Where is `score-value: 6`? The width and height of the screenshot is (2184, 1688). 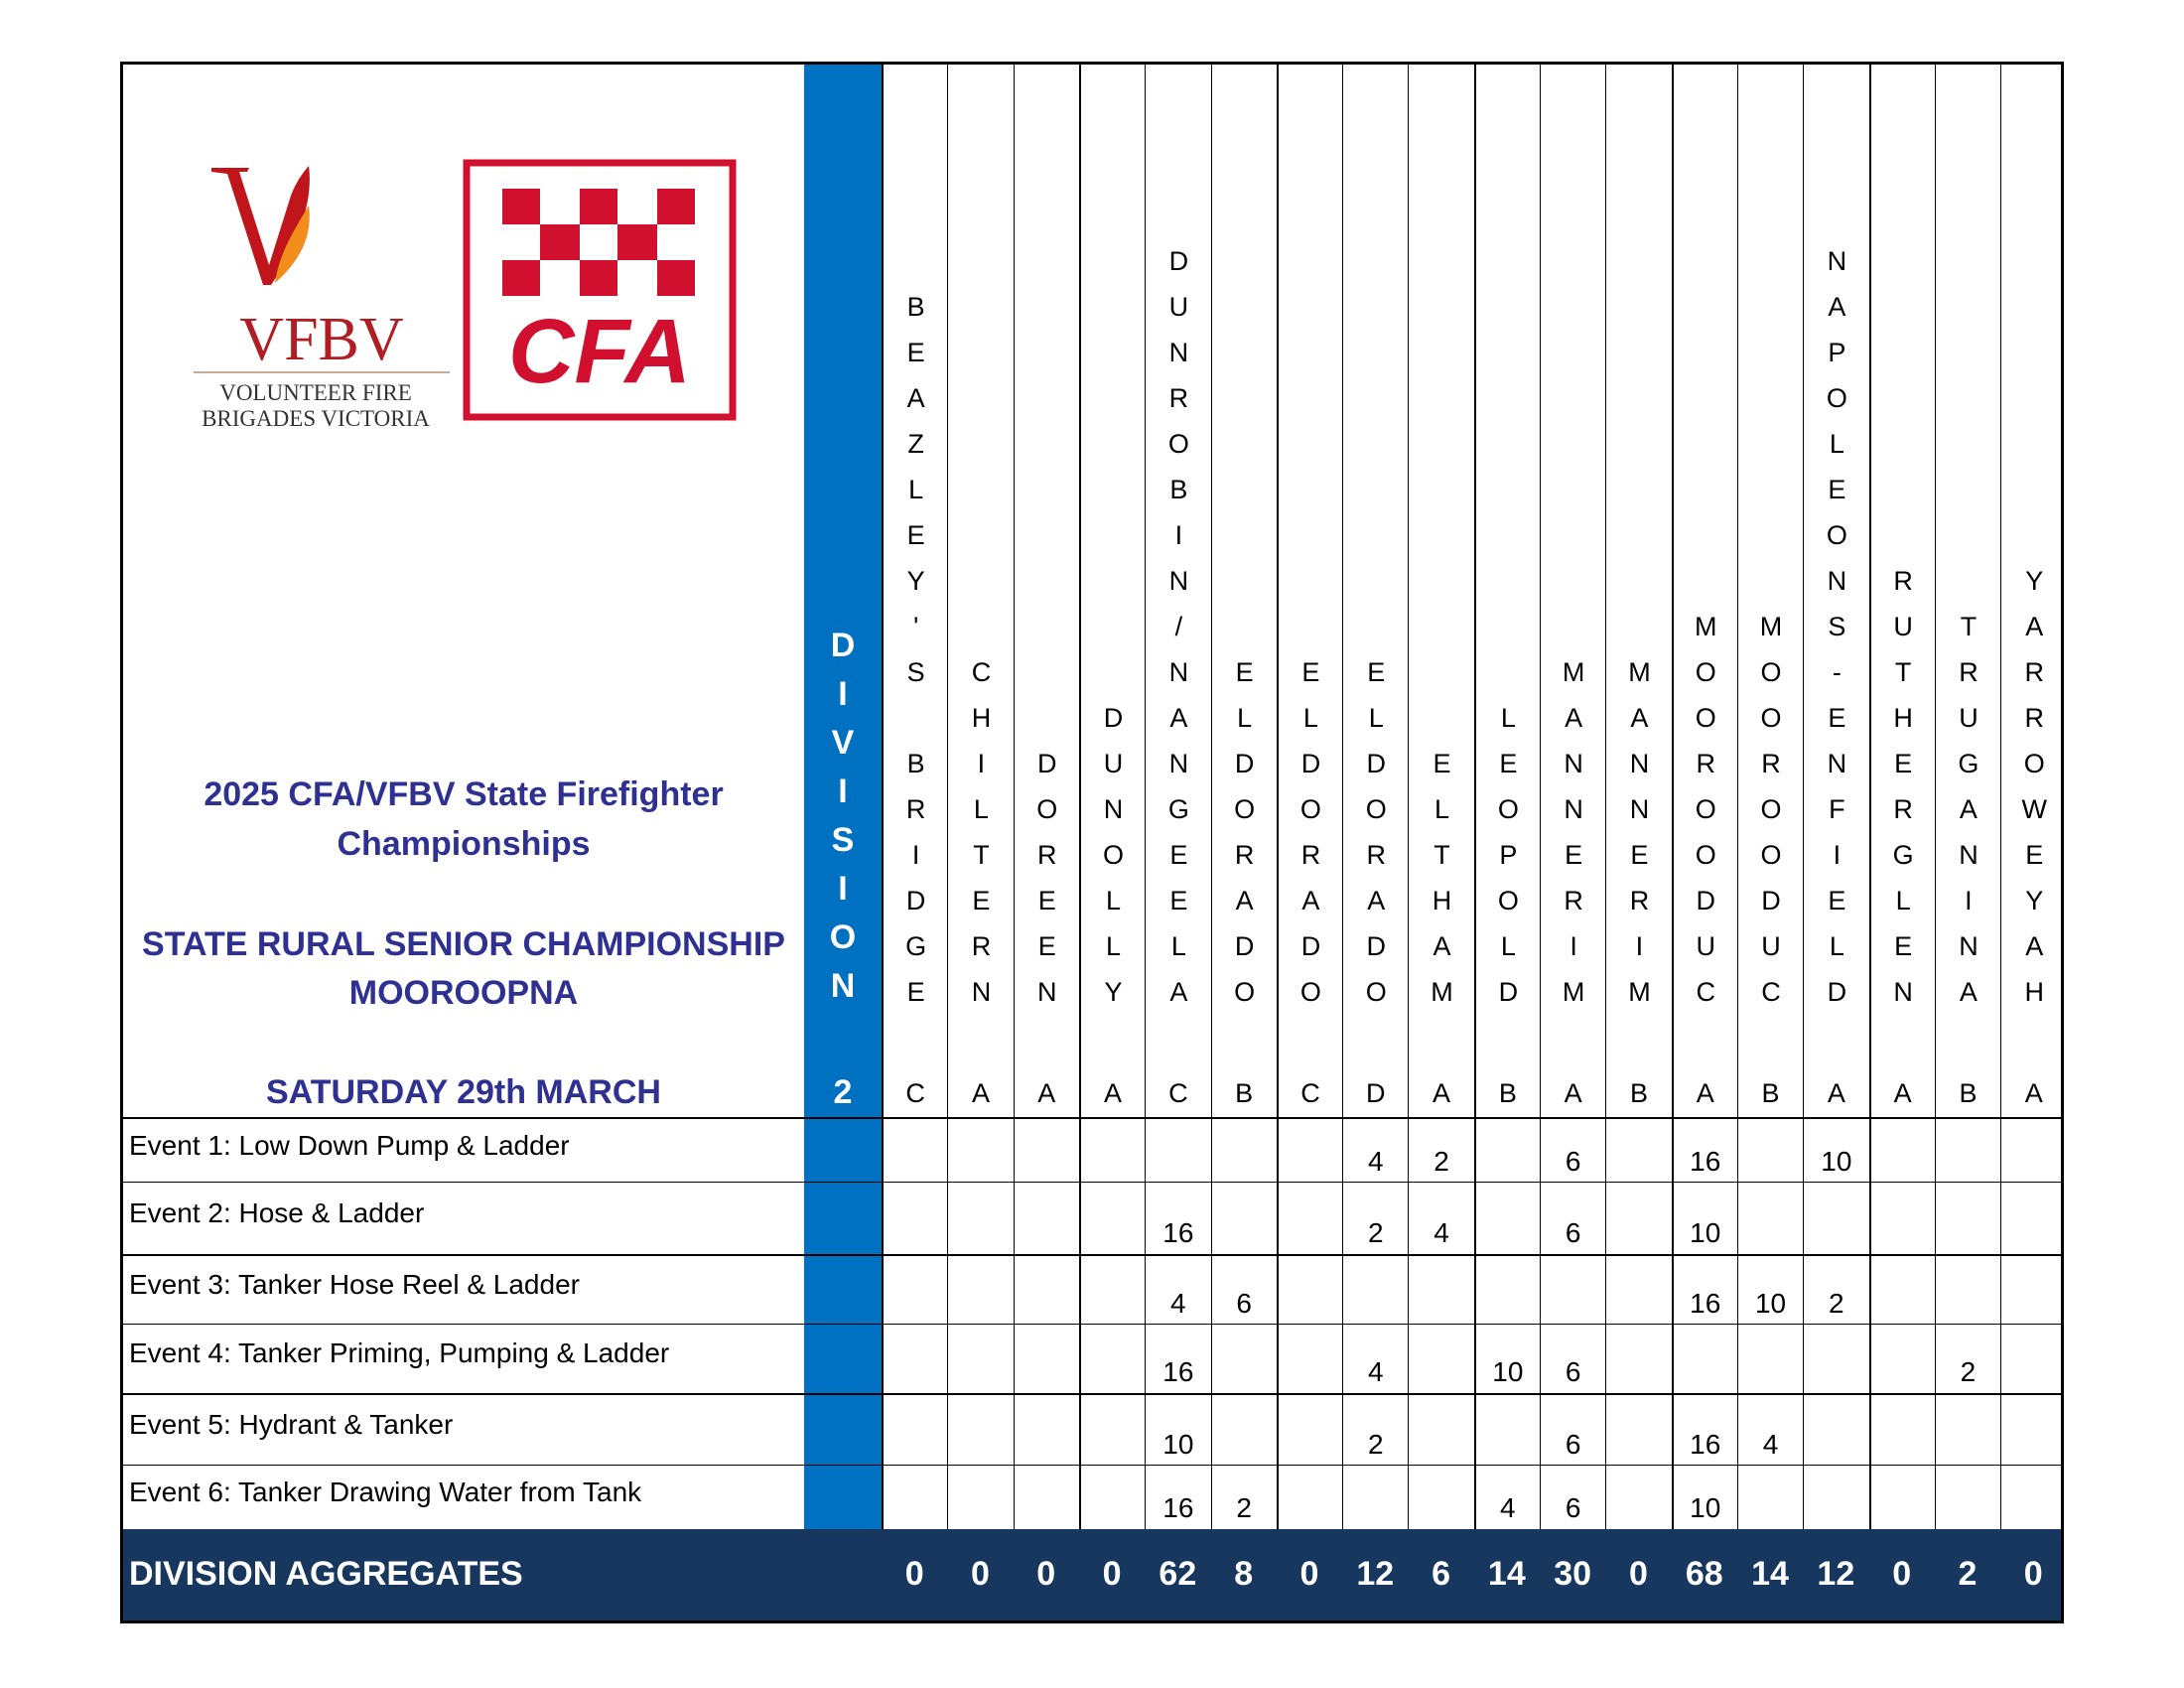
score-value: 6 is located at coordinates (1573, 1161).